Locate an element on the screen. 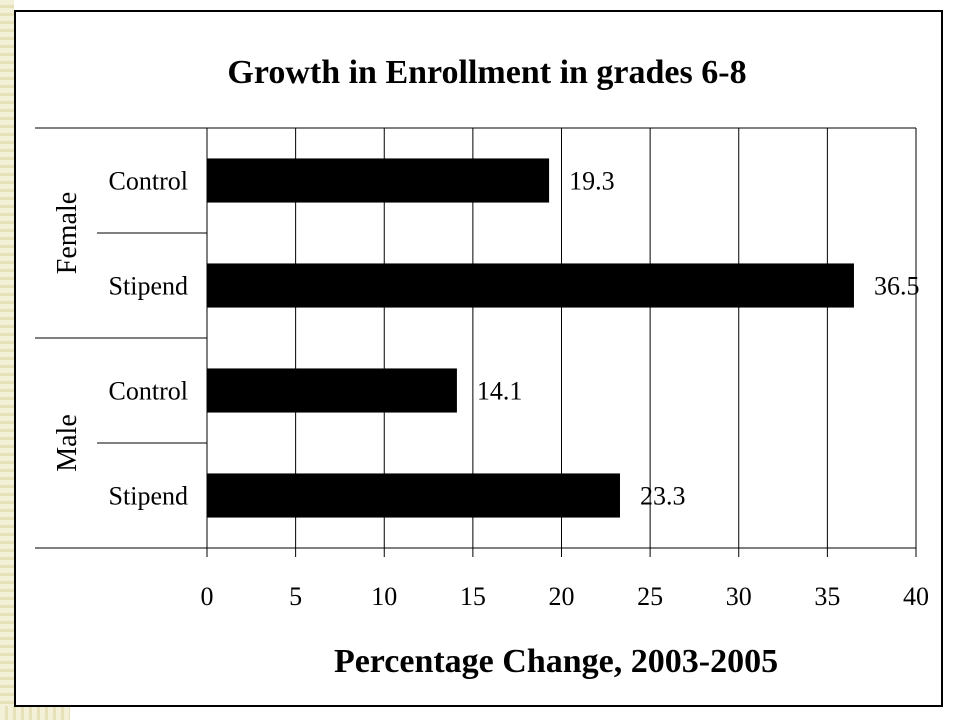 The image size is (960, 720). group-label: Female is located at coordinates (67, 233).